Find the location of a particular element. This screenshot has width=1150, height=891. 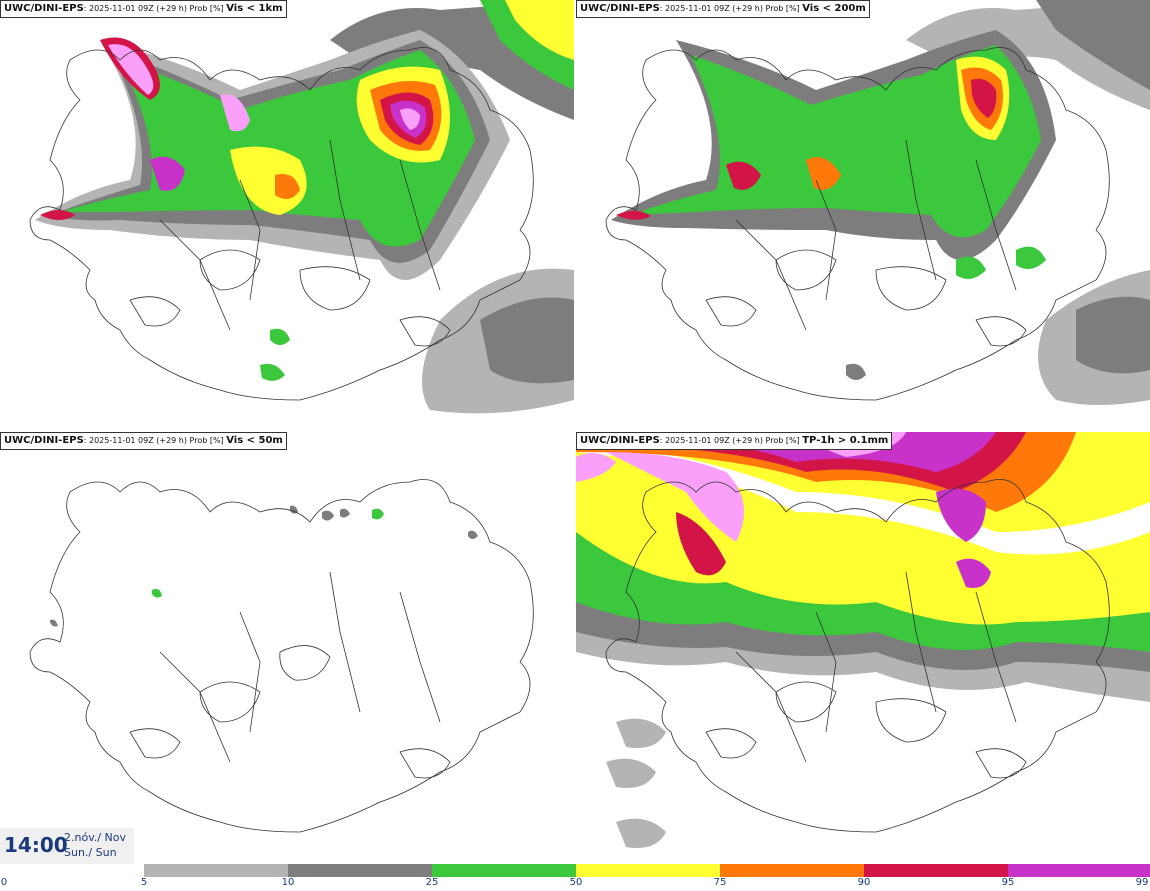

valid-date-line1: 2.nóv./ Nov is located at coordinates (95, 837).